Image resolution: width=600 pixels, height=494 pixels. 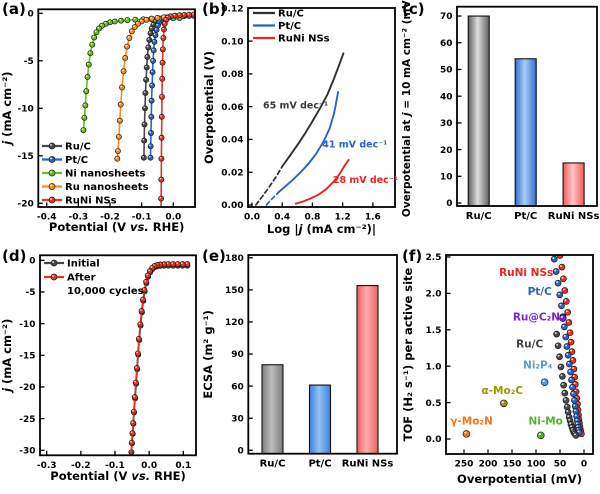 I want to click on legend-label: Ru/C, so click(x=78, y=147).